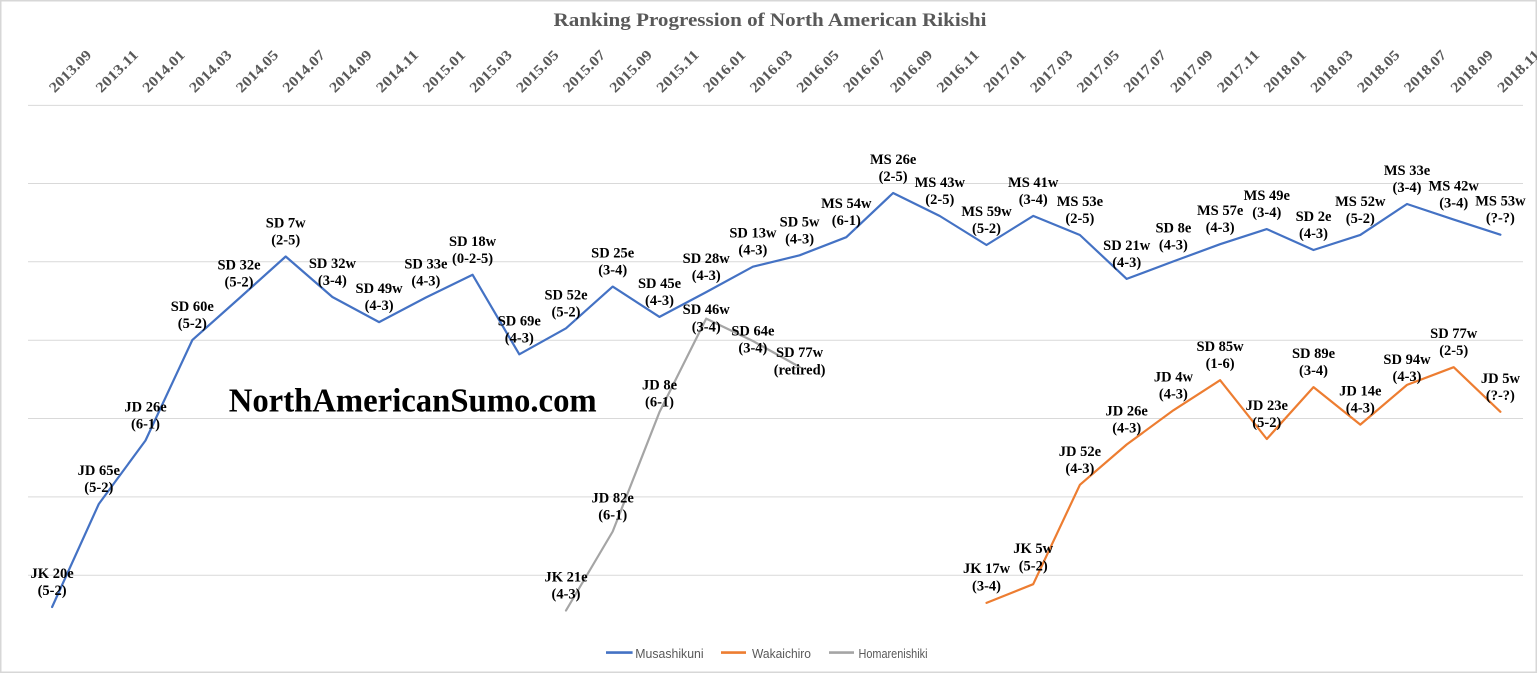 Image resolution: width=1537 pixels, height=678 pixels. Describe the element at coordinates (99, 471) in the screenshot. I see `svg-text: JD 65e` at that location.